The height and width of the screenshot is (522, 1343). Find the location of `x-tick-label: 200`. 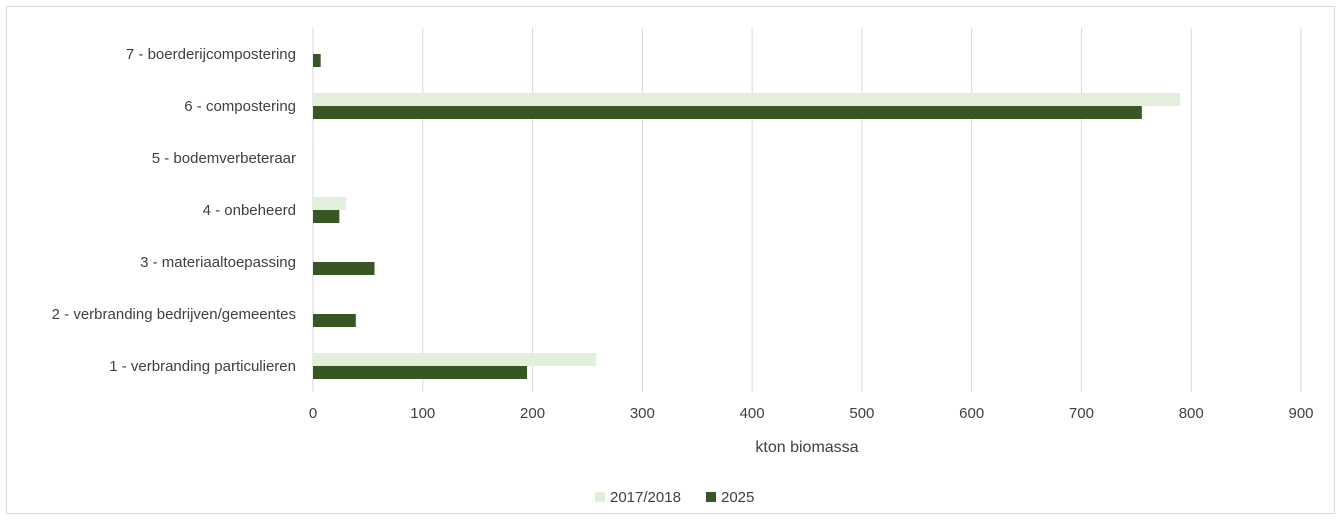

x-tick-label: 200 is located at coordinates (532, 413).